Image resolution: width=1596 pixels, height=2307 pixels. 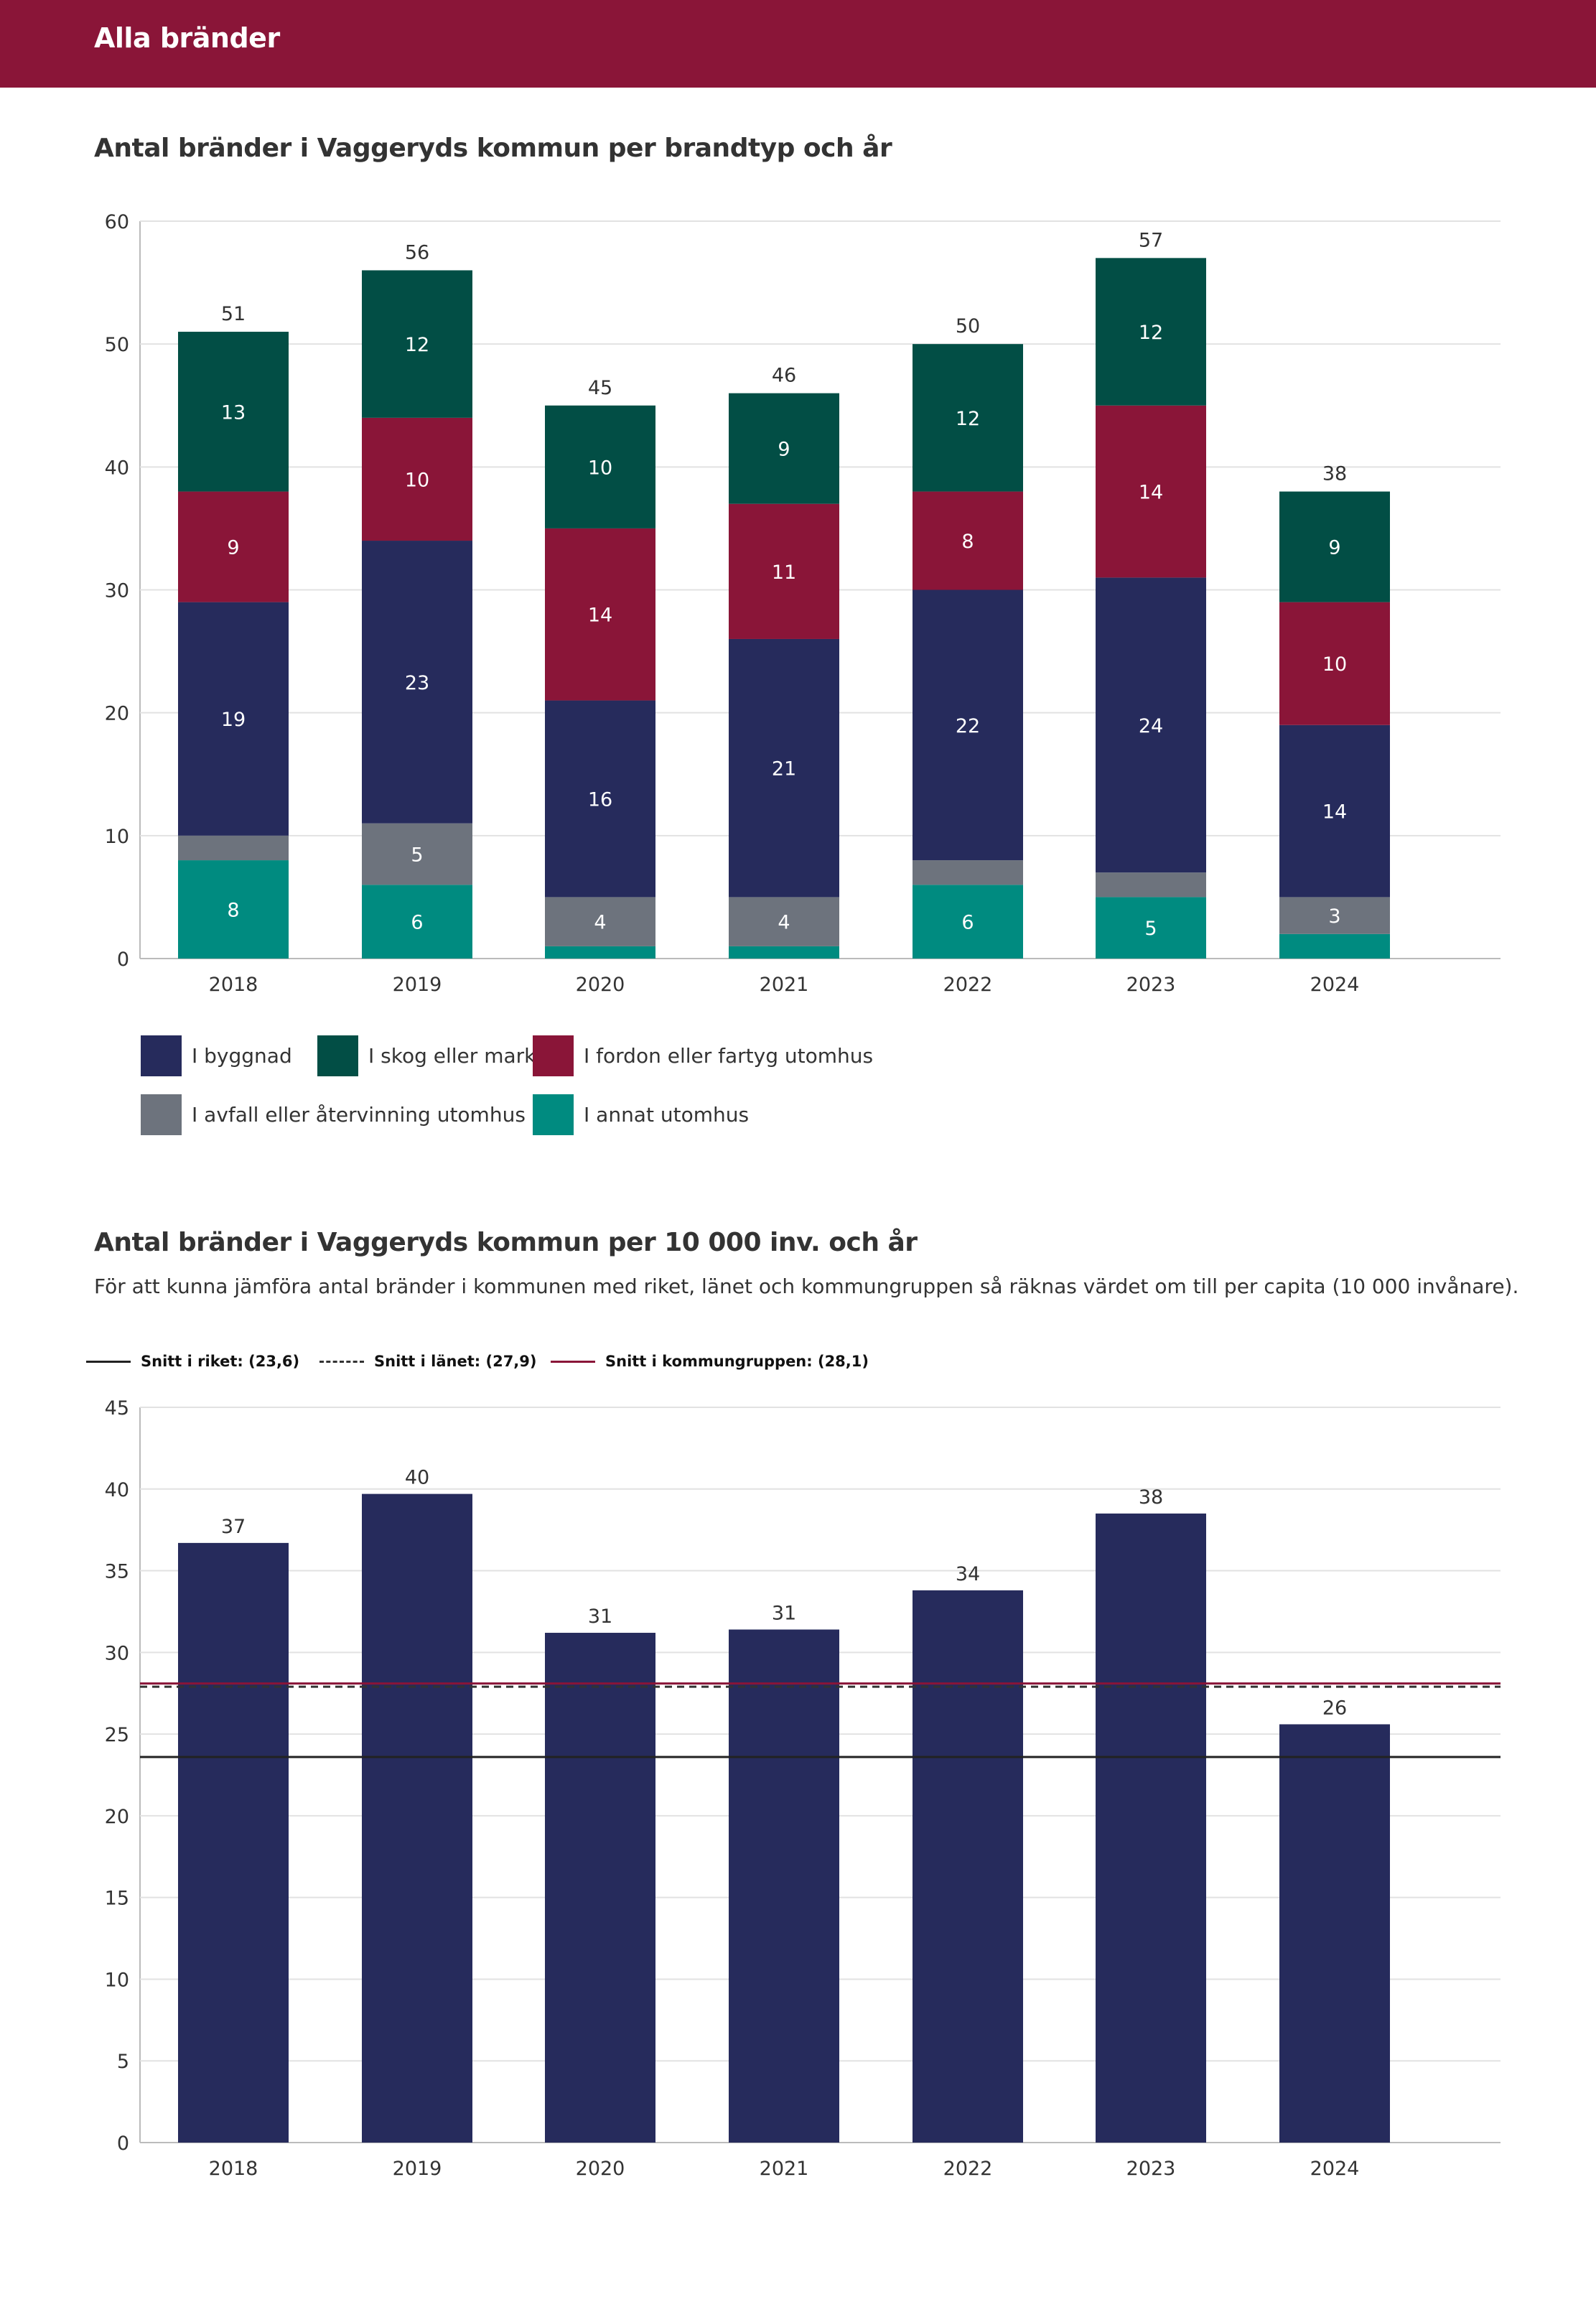 What do you see at coordinates (1335, 985) in the screenshot?
I see `x-tick-label: 2024` at bounding box center [1335, 985].